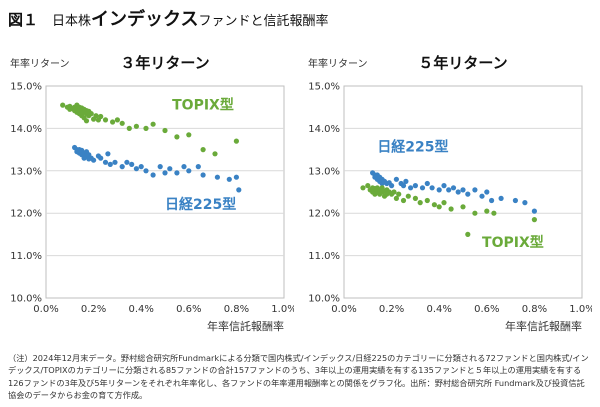 The image size is (600, 407). I want to click on figure-title-prefix: 日本株, so click(72, 21).